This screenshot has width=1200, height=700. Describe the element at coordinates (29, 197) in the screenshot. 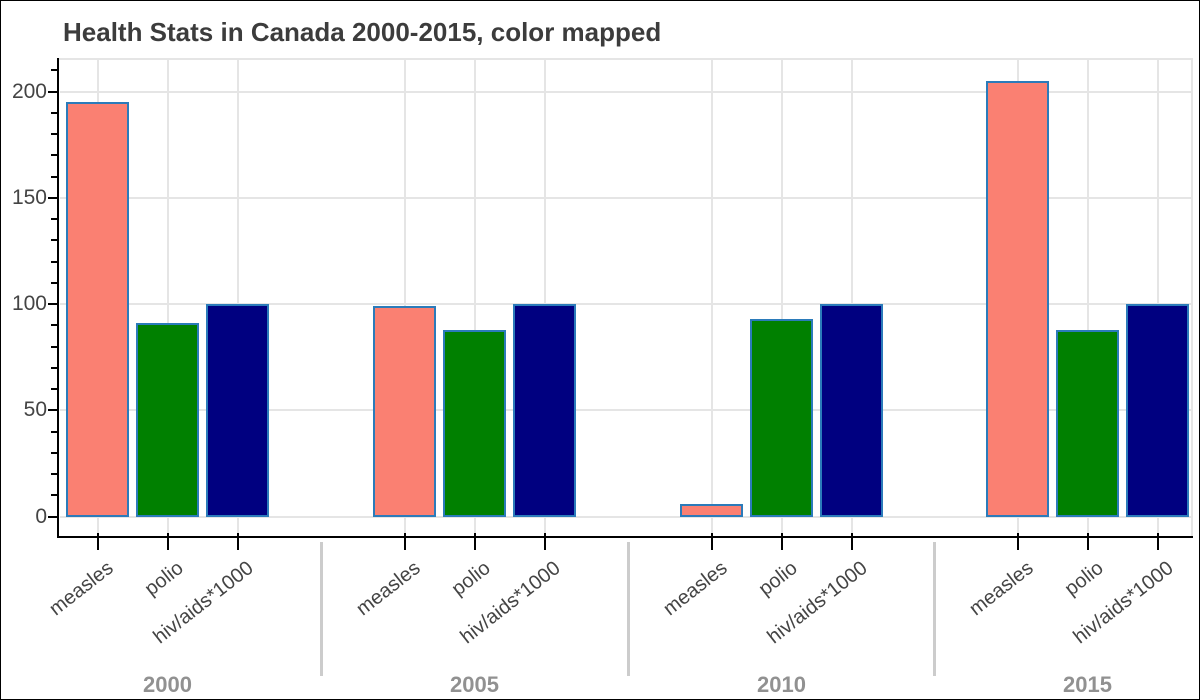

I see `y-tick-label: 150` at that location.